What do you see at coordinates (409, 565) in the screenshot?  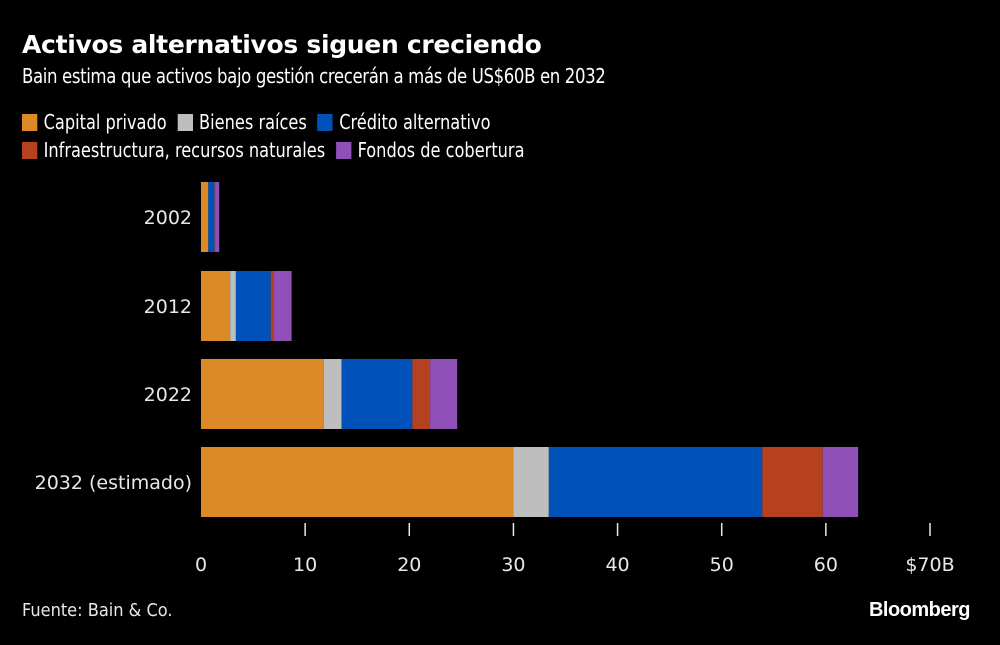 I see `x-tick-label: 20` at bounding box center [409, 565].